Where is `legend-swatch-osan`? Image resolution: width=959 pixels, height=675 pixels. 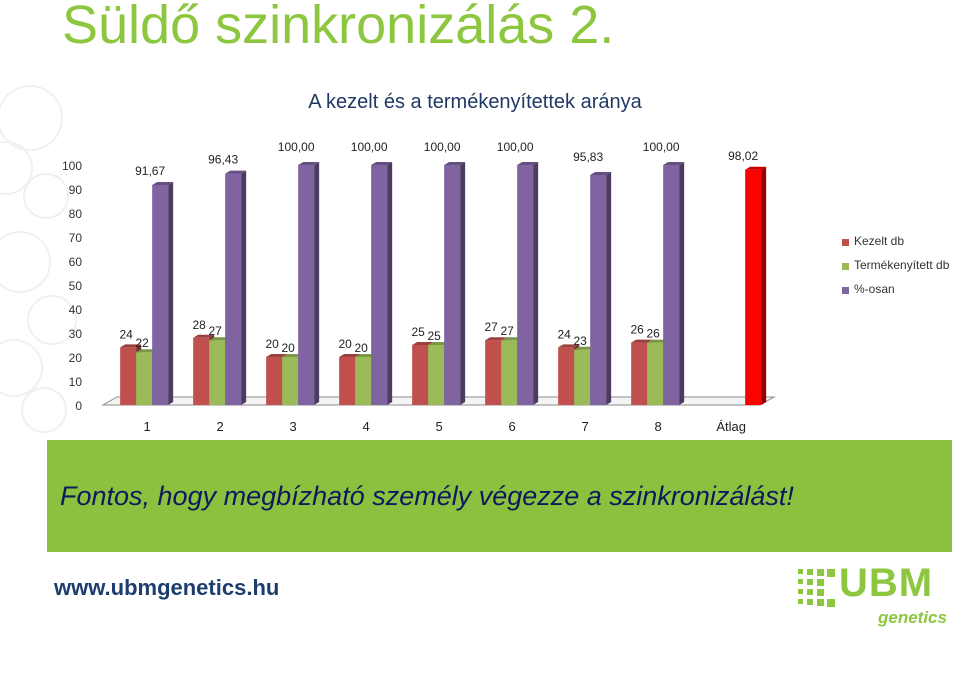
legend-swatch-osan is located at coordinates (845, 290).